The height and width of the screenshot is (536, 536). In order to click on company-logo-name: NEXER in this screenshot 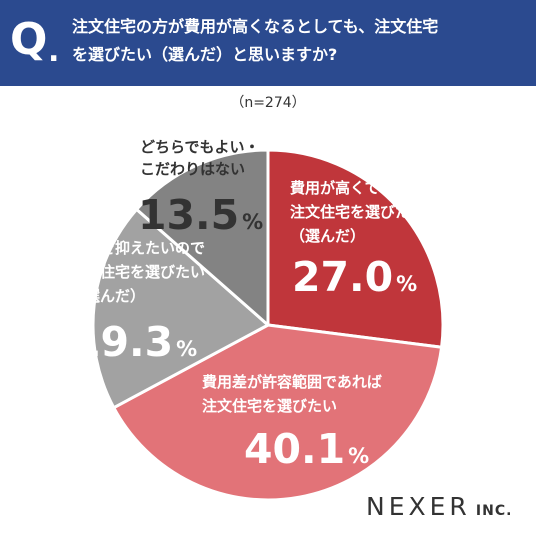, I will do `click(418, 506)`.